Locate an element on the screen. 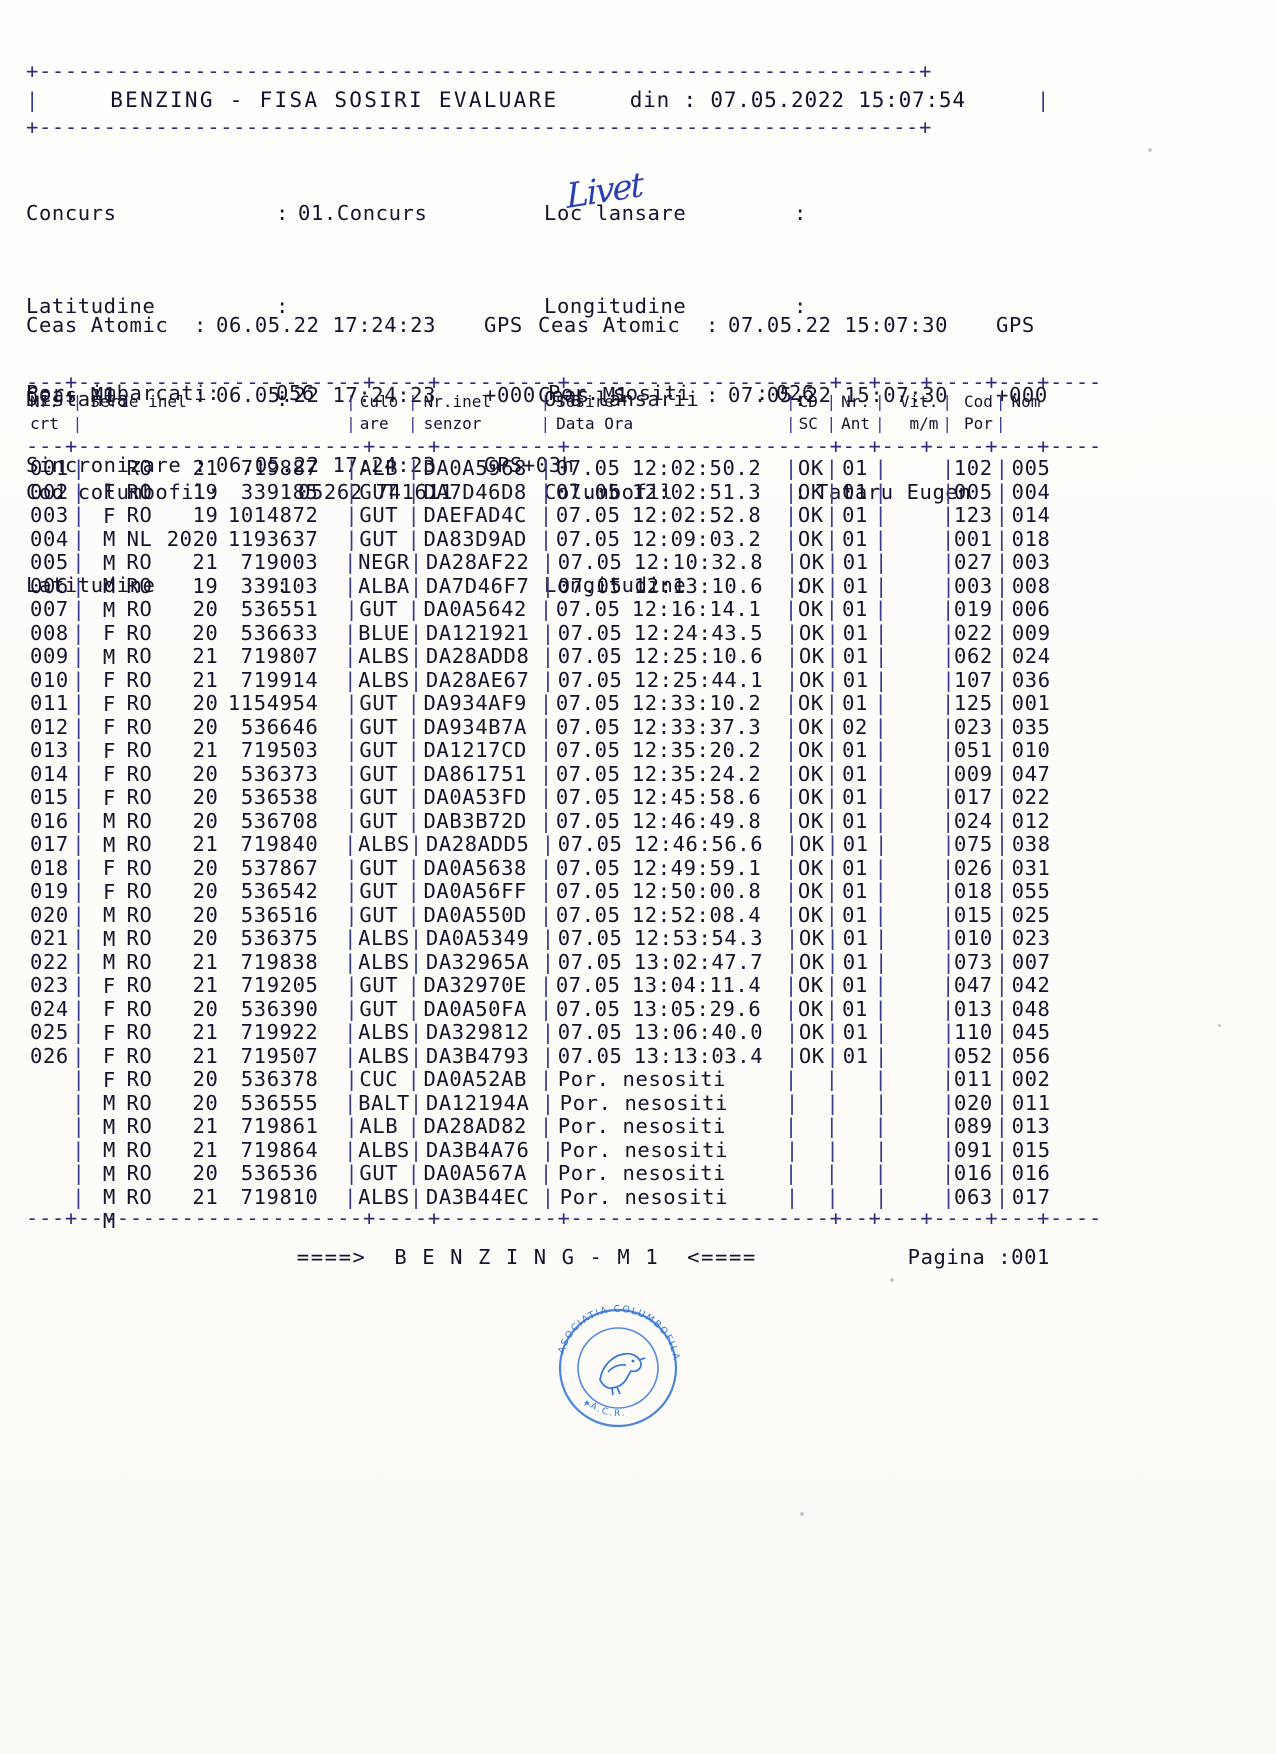 This screenshot has width=1276, height=1754. row-nom: 025 is located at coordinates (1031, 914).